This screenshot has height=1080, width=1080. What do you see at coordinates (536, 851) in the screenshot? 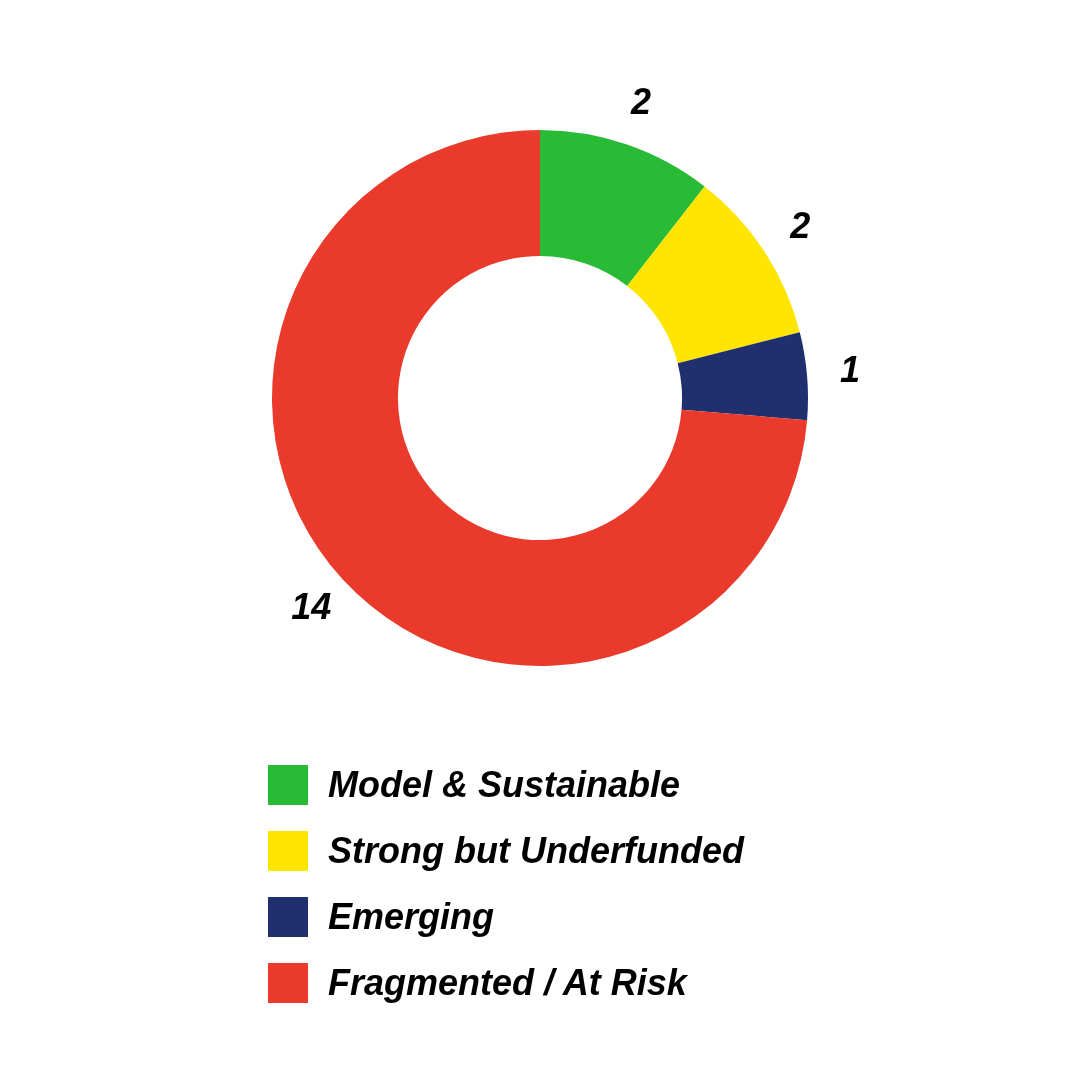
I see `legend-label: Strong but Underfunded` at bounding box center [536, 851].